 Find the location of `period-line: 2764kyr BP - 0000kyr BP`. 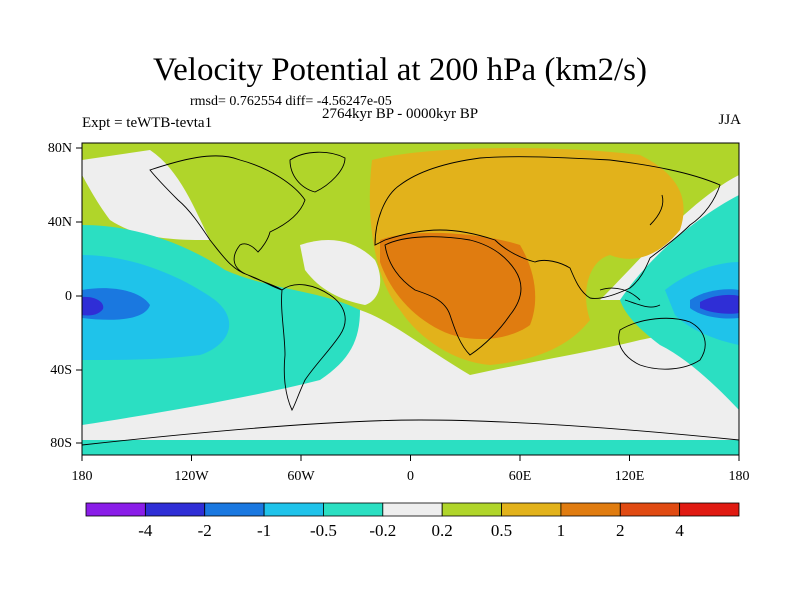

period-line: 2764kyr BP - 0000kyr BP is located at coordinates (400, 114).